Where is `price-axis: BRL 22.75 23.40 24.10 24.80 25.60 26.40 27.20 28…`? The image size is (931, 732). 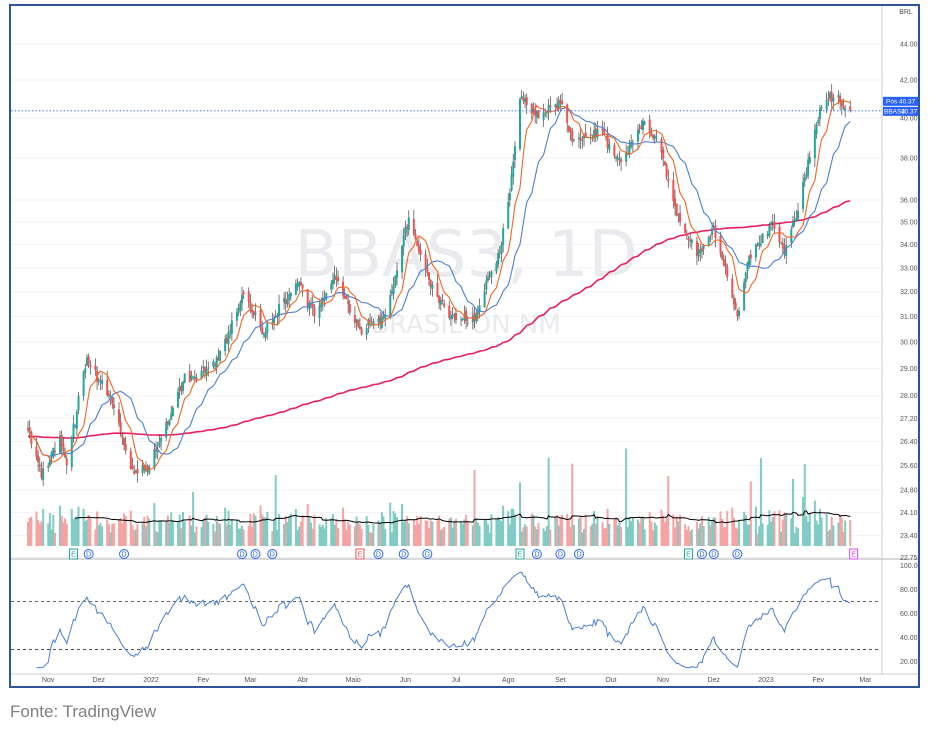 price-axis: BRL 22.75 23.40 24.10 24.80 25.60 26.40 27.20 28… is located at coordinates (908, 285).